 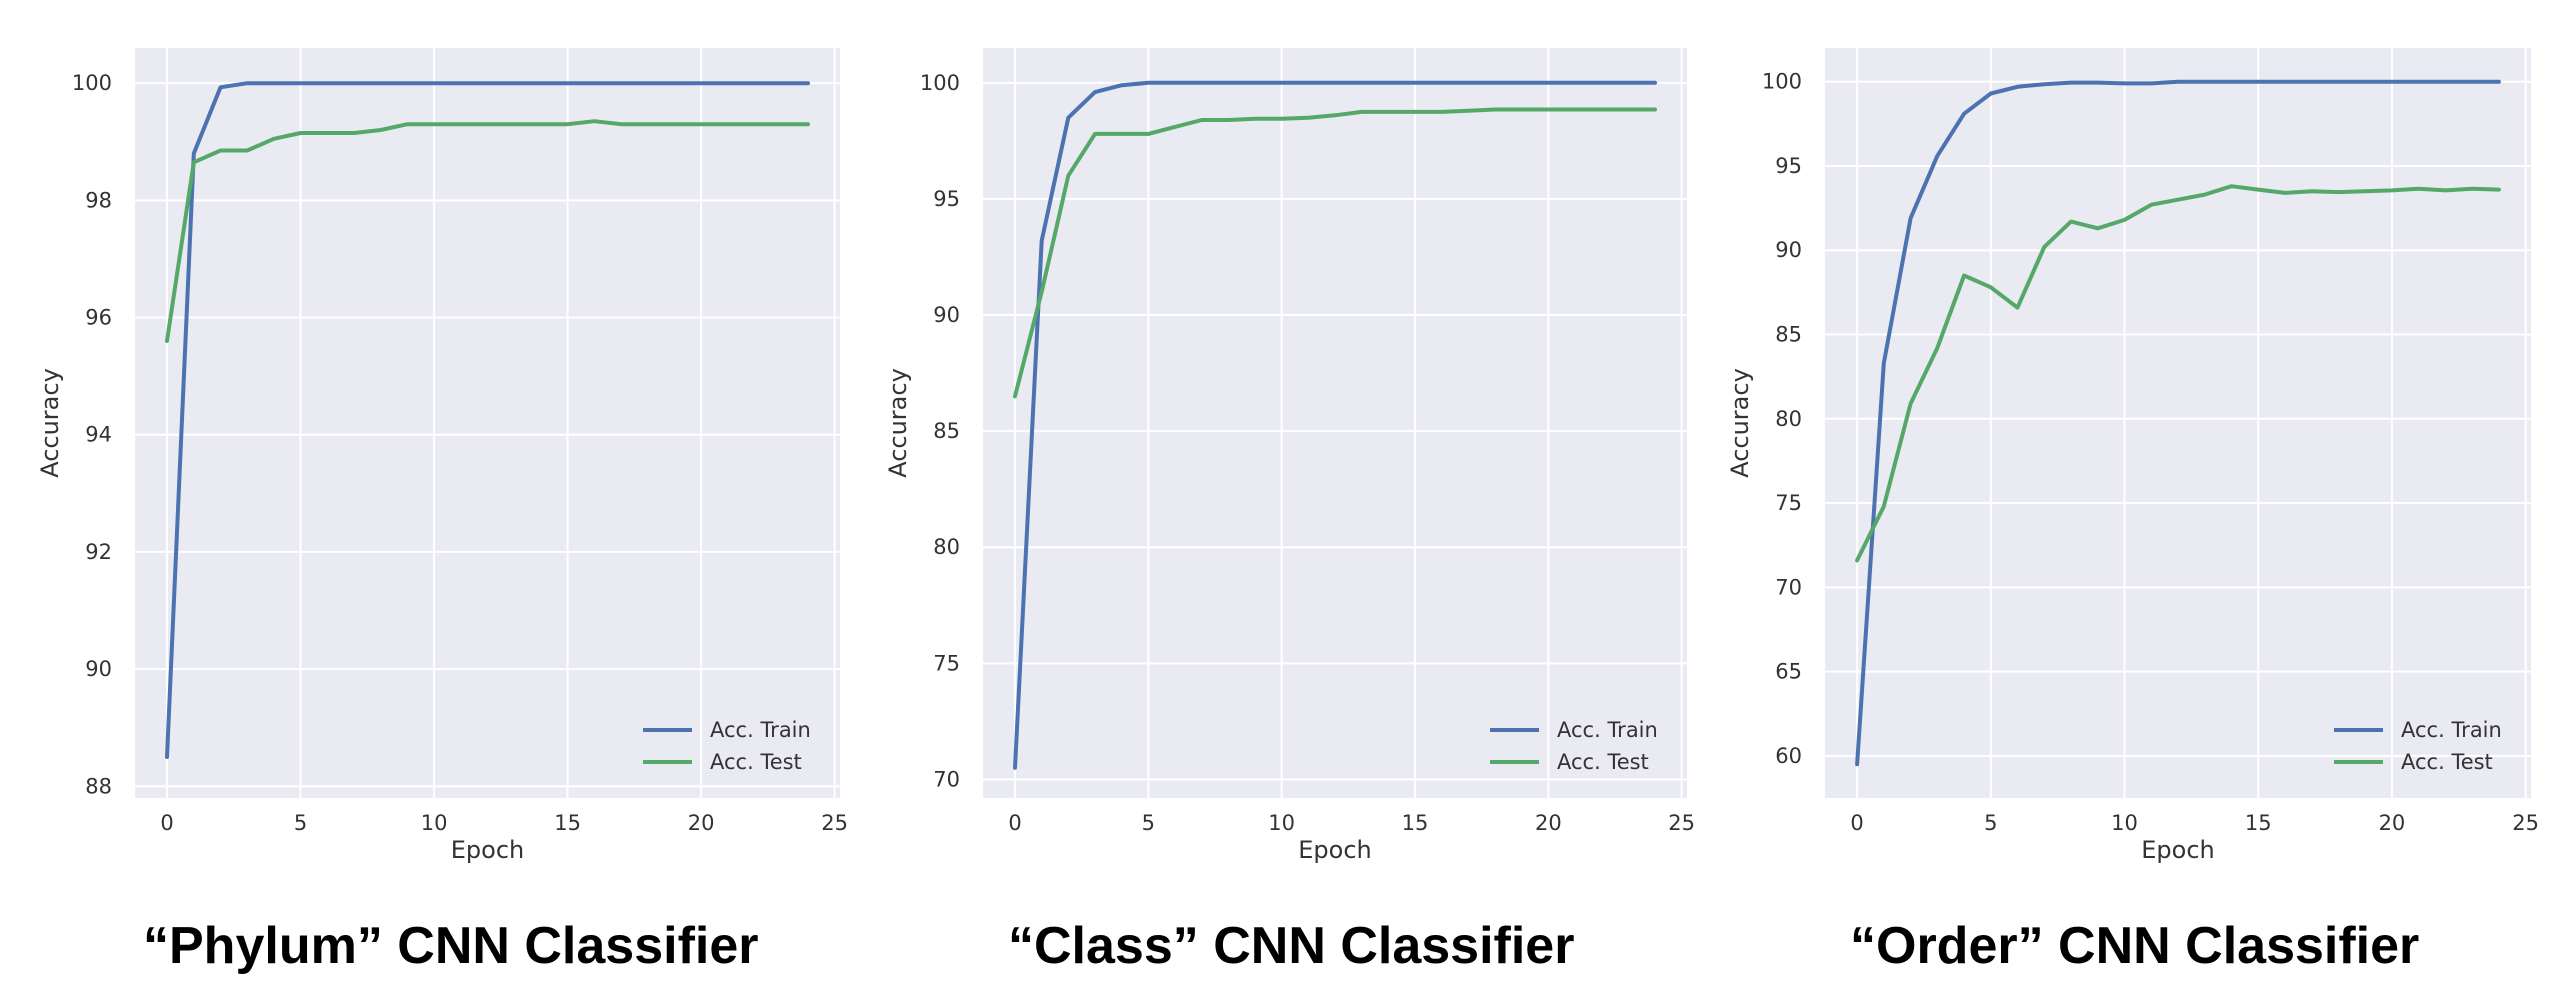 What do you see at coordinates (98, 552) in the screenshot?
I see `y-tick-label: 92` at bounding box center [98, 552].